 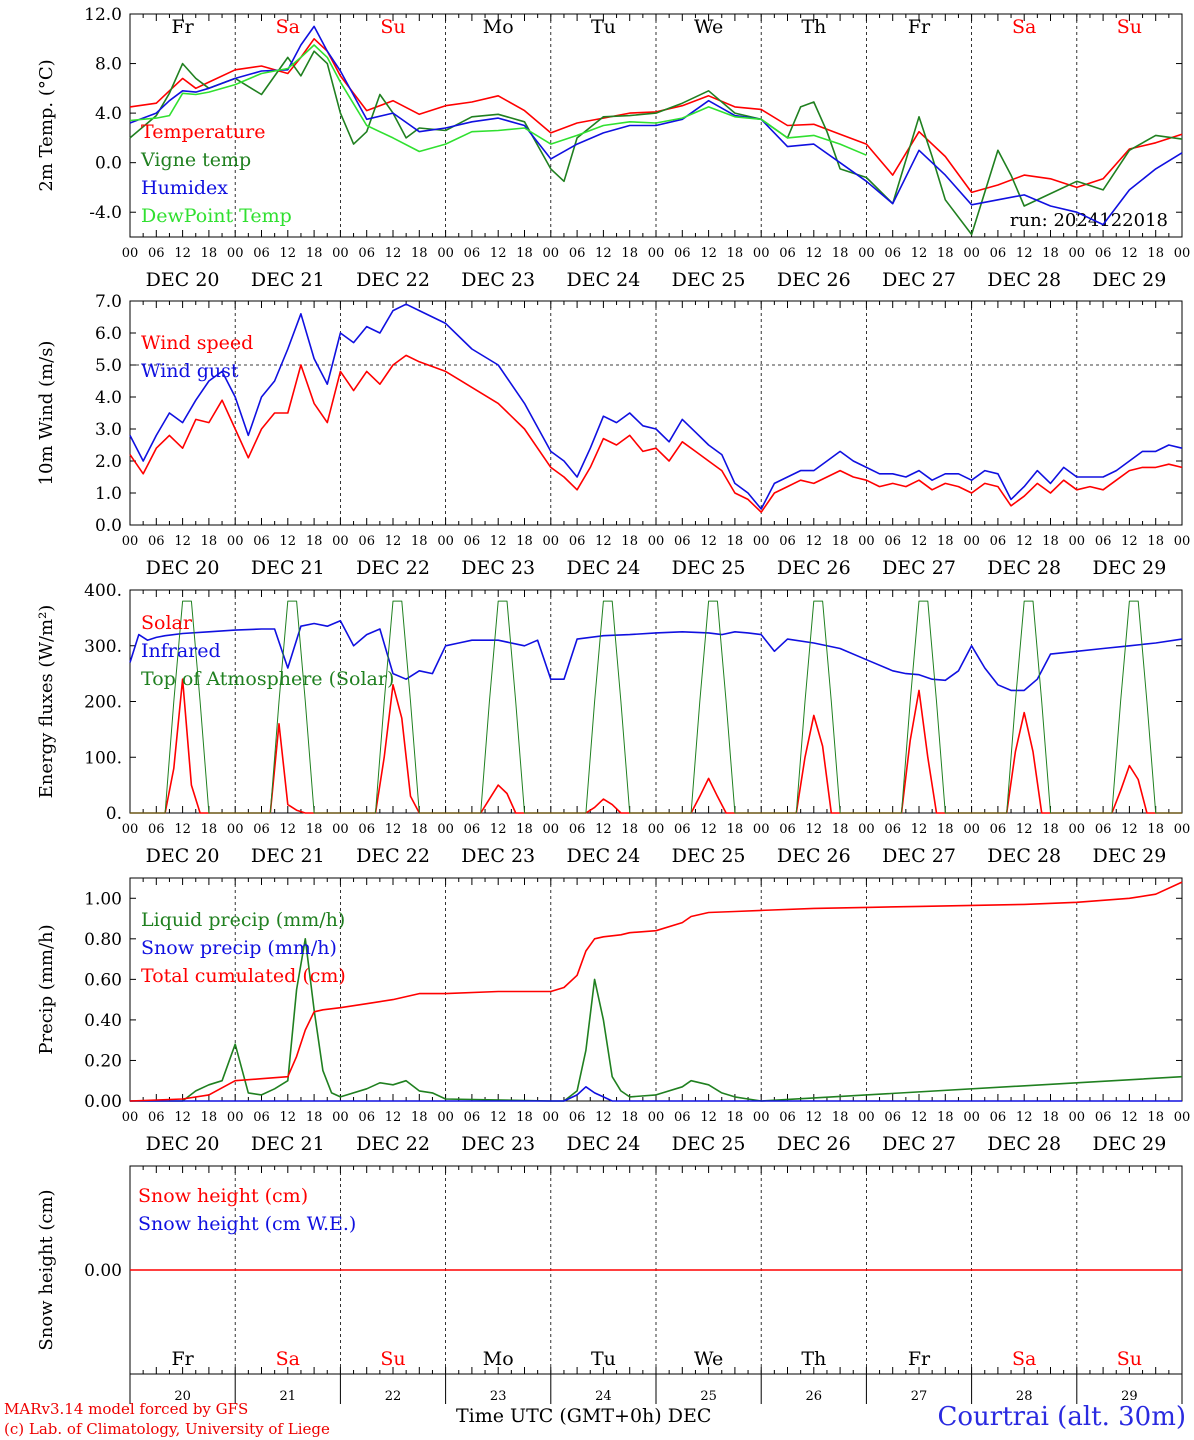 I want to click on credit-line-1: MARv3.14 model forced by GFS, so click(x=126, y=1409).